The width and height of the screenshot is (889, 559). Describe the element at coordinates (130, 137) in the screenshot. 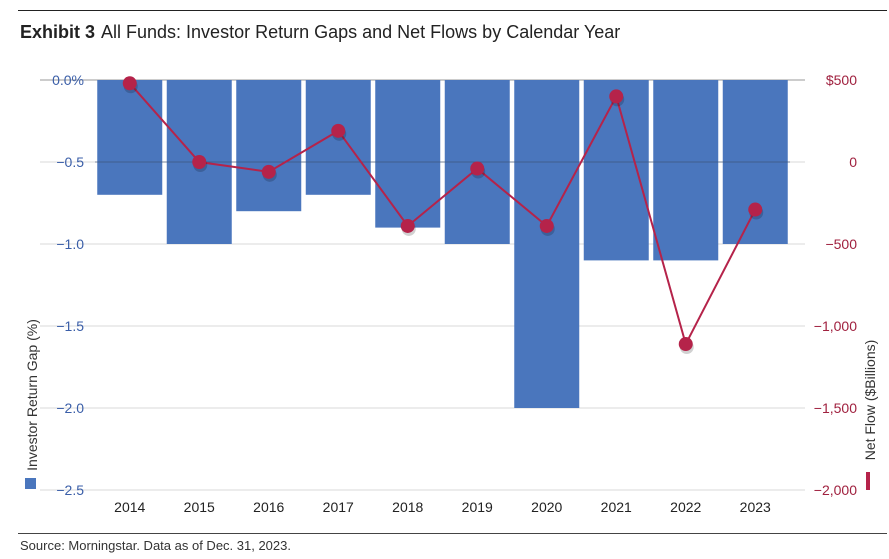

I see `bar-2014` at that location.